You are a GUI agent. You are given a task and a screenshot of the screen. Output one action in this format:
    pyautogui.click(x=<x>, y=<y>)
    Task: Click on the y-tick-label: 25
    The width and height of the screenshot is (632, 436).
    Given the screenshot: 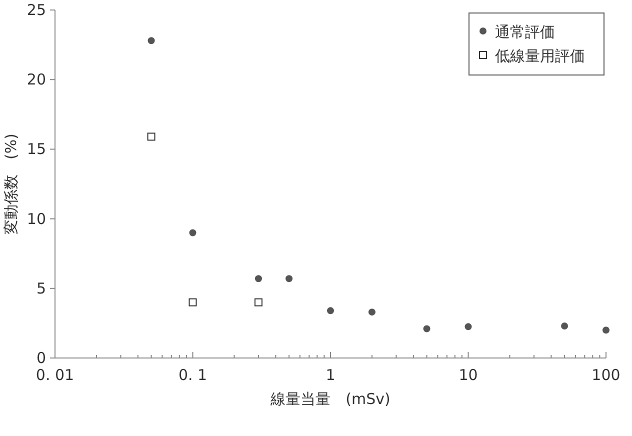 What is the action you would take?
    pyautogui.click(x=36, y=10)
    